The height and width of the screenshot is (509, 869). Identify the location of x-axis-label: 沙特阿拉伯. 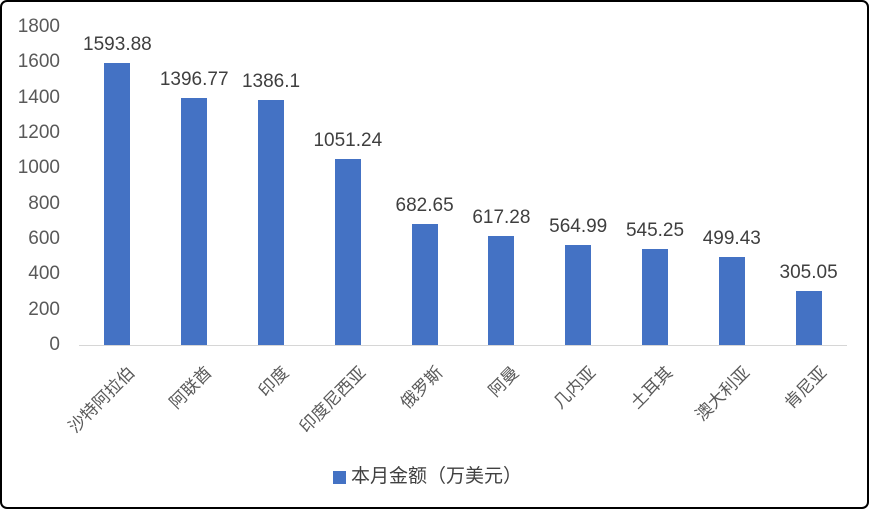
(102, 400).